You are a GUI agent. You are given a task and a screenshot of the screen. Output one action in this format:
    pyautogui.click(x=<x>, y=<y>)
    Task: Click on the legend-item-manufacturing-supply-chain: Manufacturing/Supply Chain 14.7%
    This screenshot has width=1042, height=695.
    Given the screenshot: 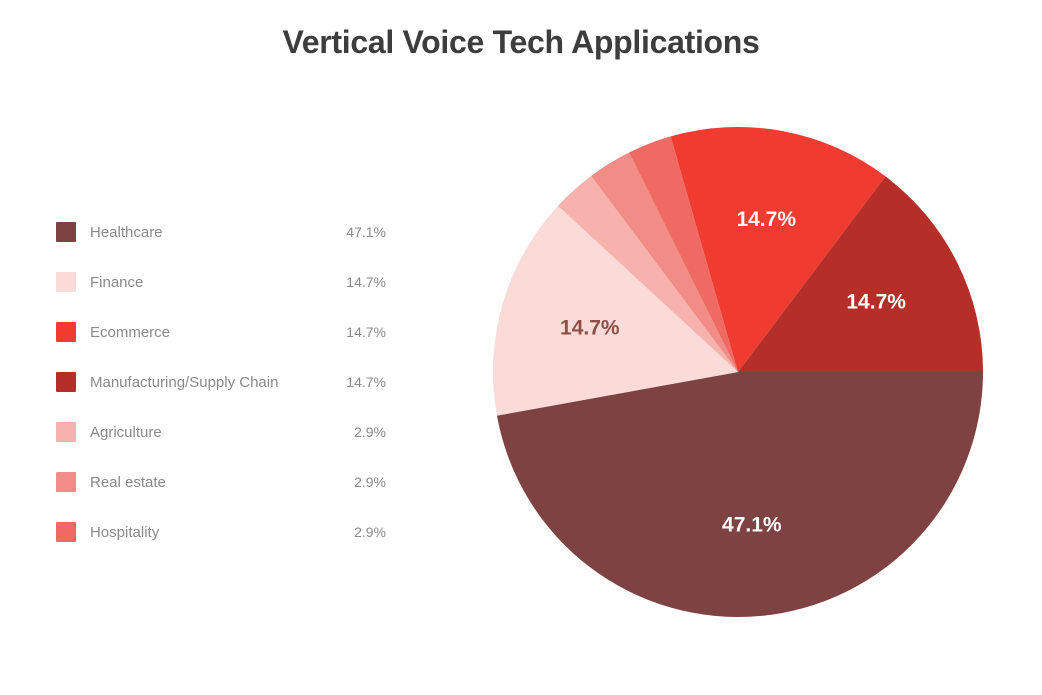 What is the action you would take?
    pyautogui.click(x=221, y=382)
    